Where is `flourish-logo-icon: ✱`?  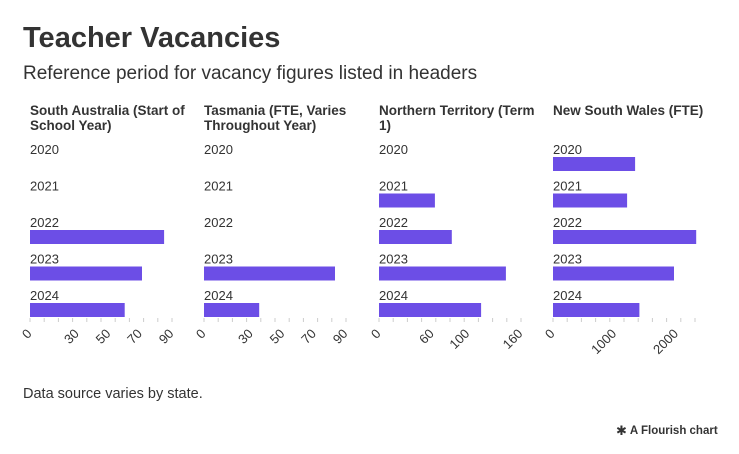
flourish-logo-icon: ✱ is located at coordinates (621, 430).